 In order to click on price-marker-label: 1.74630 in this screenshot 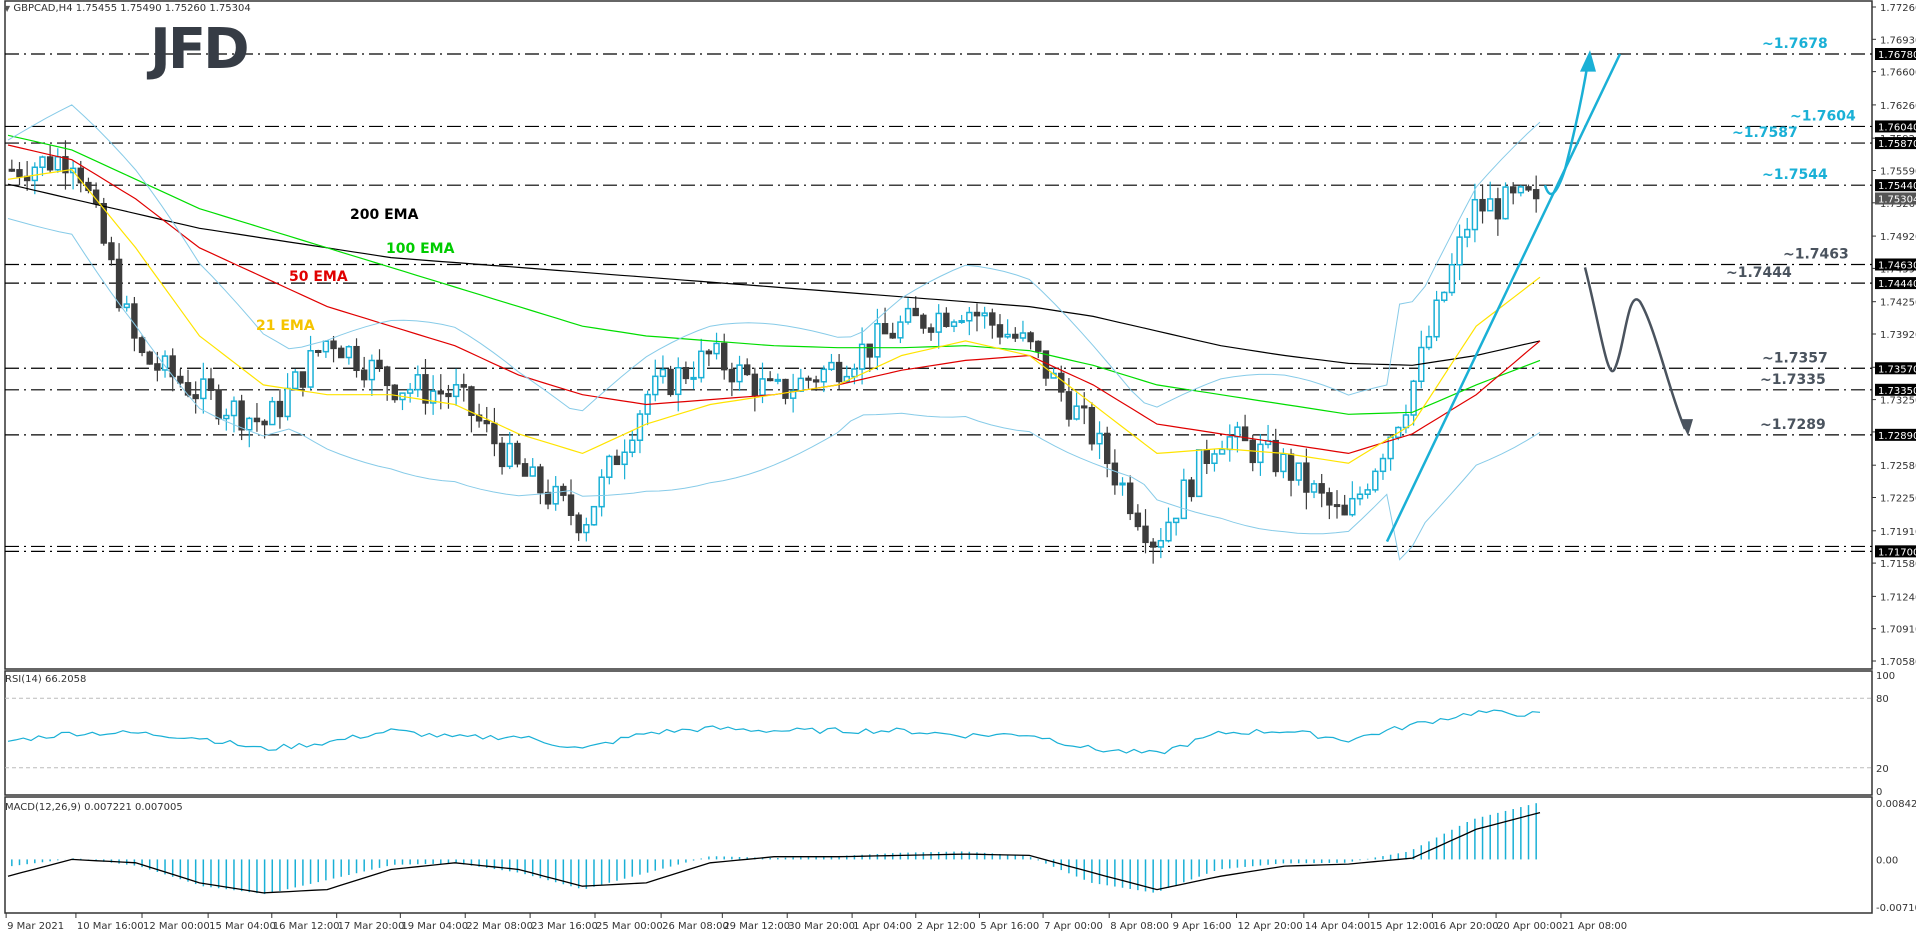, I will do `click(1897, 265)`.